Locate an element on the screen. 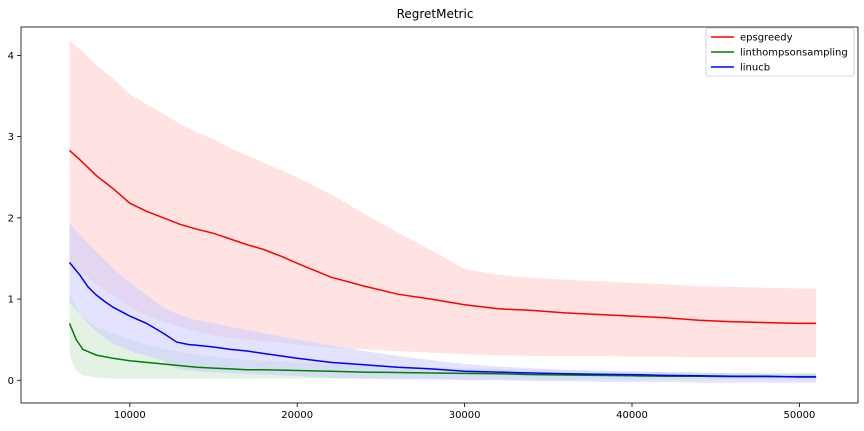 This screenshot has height=431, width=864. chart-title: RegretMetric is located at coordinates (435, 14).